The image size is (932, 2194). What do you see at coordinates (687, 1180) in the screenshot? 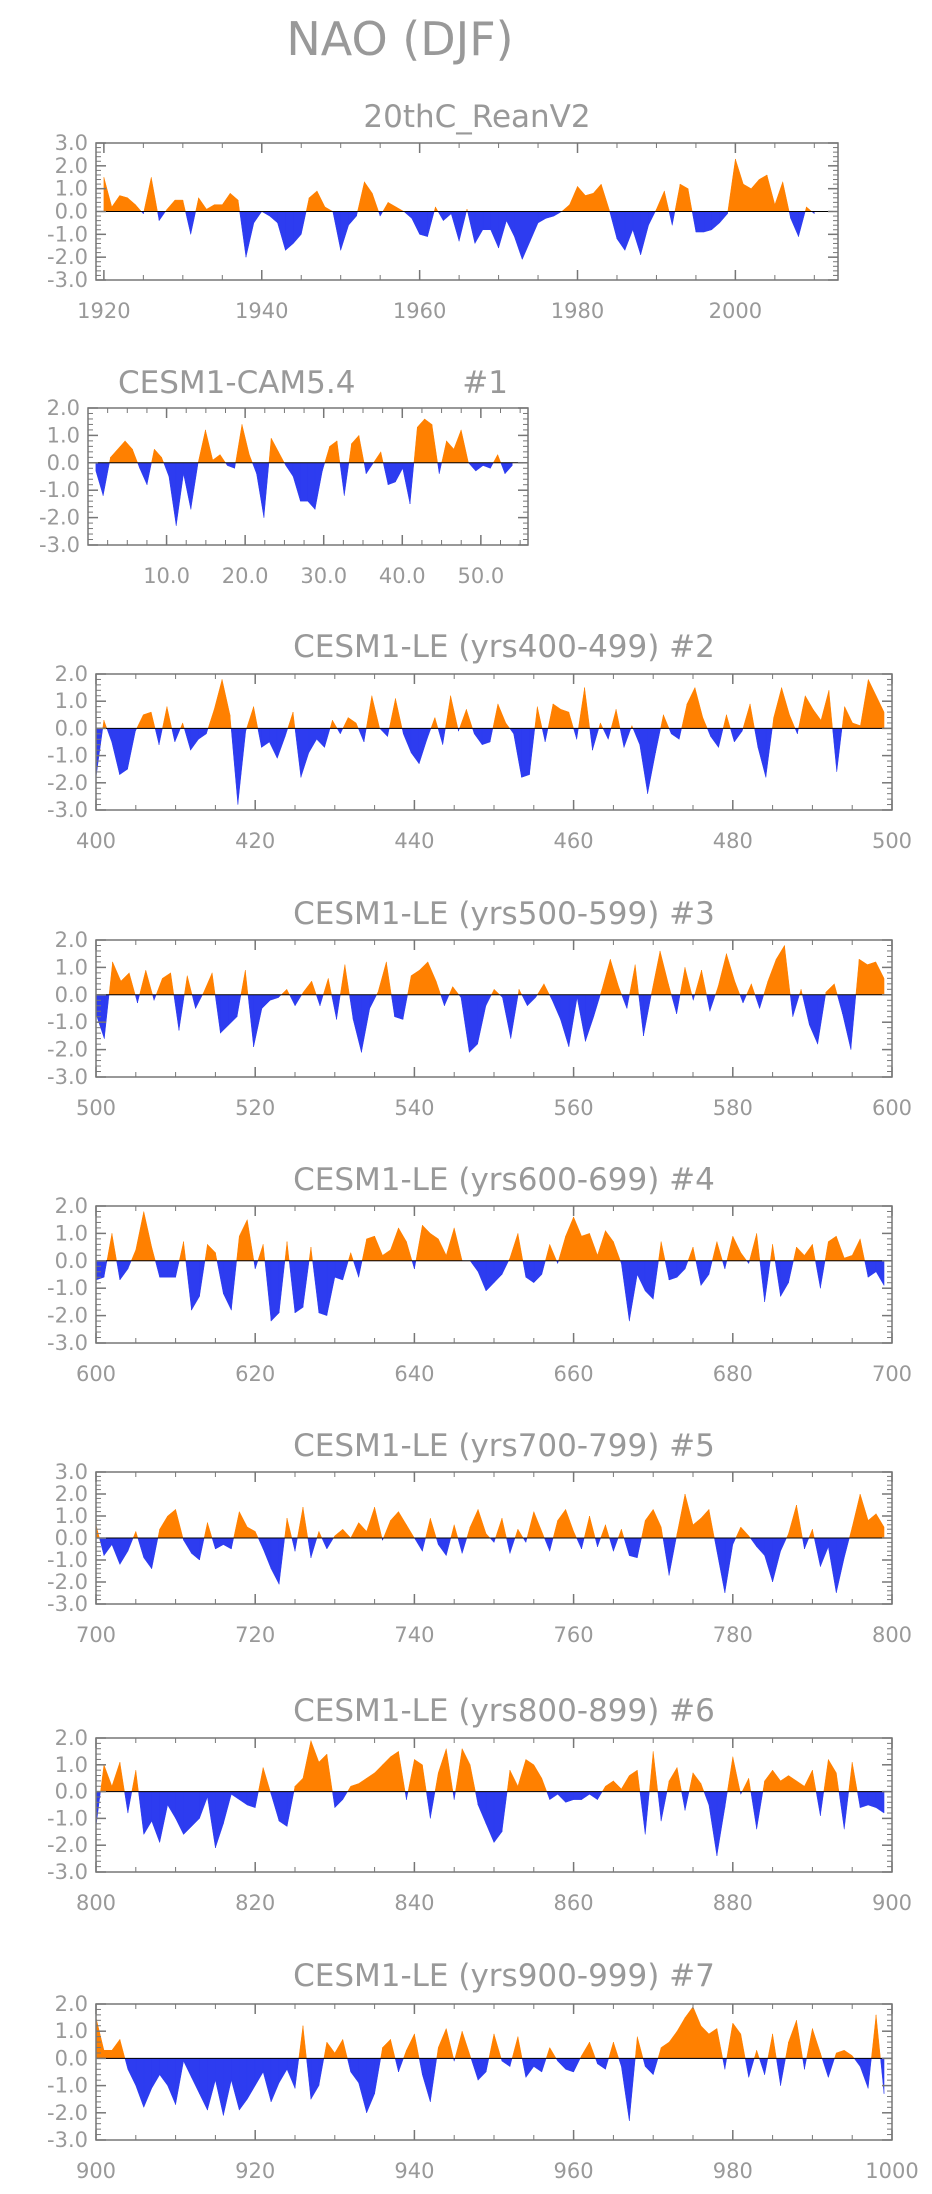
I see `chart-tag: #4` at bounding box center [687, 1180].